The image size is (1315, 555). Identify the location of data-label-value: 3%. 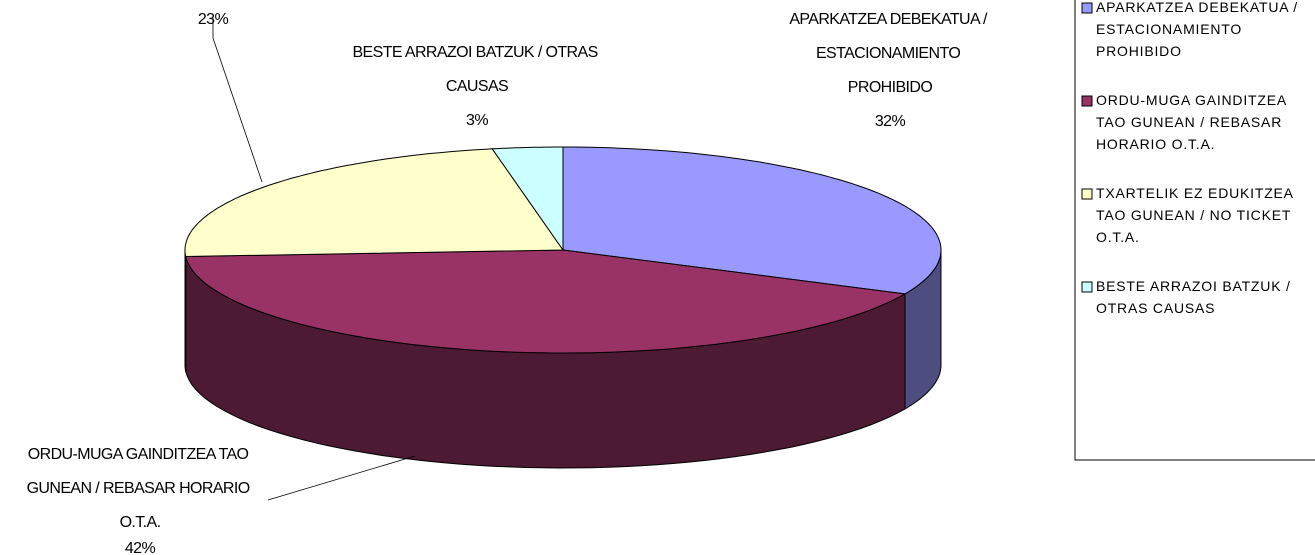
(477, 120).